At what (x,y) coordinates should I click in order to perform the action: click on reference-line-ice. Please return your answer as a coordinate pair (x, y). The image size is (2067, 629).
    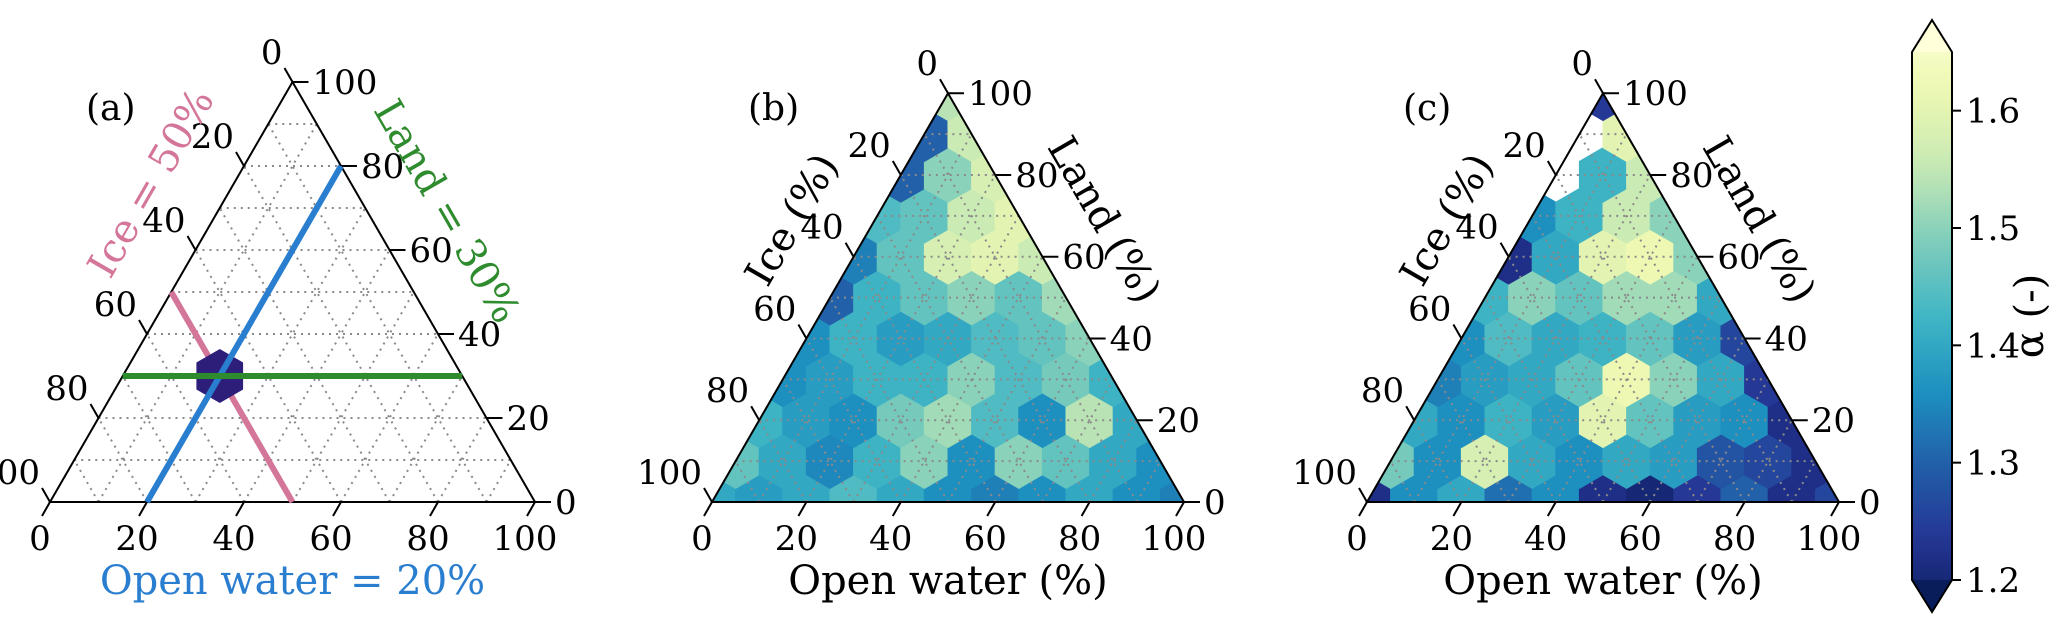
    Looking at the image, I should click on (232, 397).